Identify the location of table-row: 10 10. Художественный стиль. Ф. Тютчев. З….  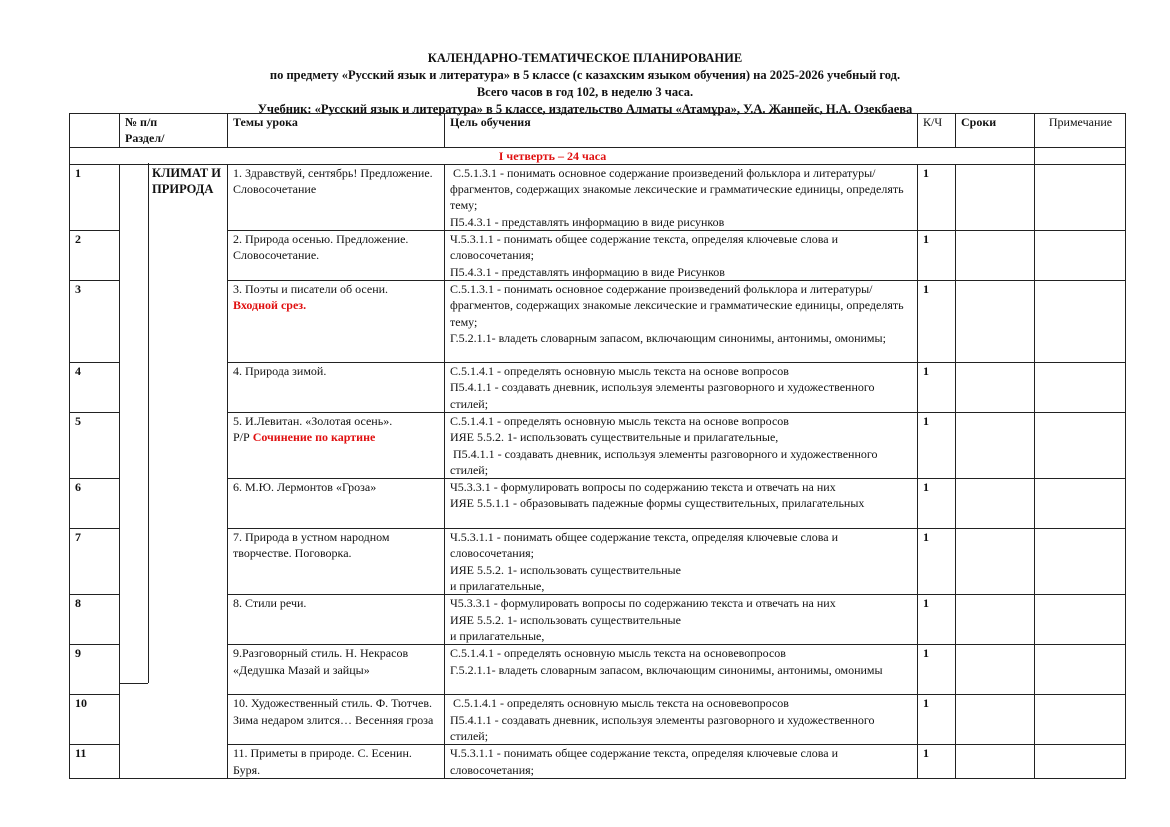
(597, 720).